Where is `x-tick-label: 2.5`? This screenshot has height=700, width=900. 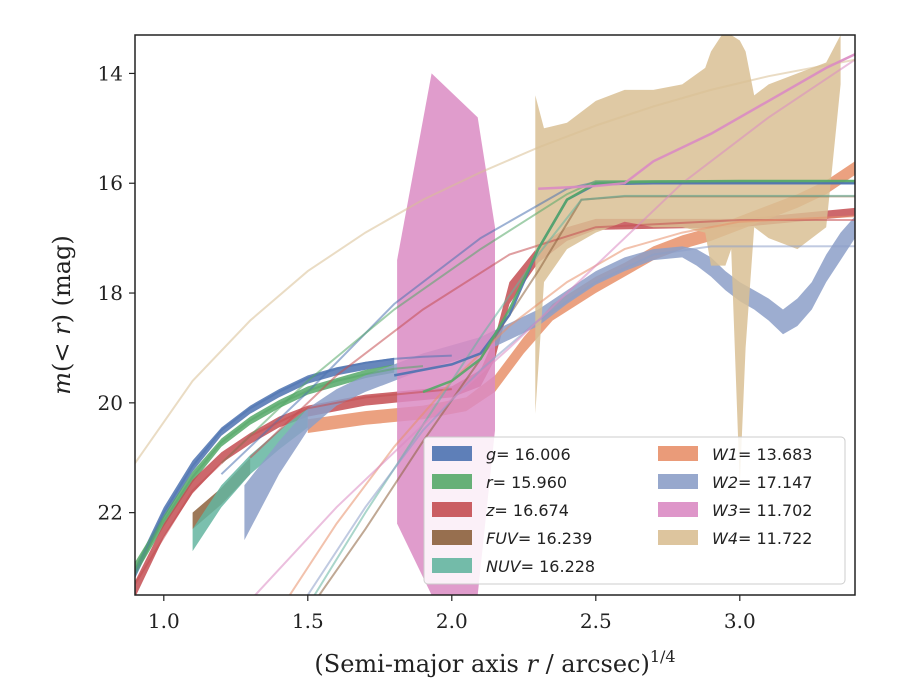 x-tick-label: 2.5 is located at coordinates (596, 621).